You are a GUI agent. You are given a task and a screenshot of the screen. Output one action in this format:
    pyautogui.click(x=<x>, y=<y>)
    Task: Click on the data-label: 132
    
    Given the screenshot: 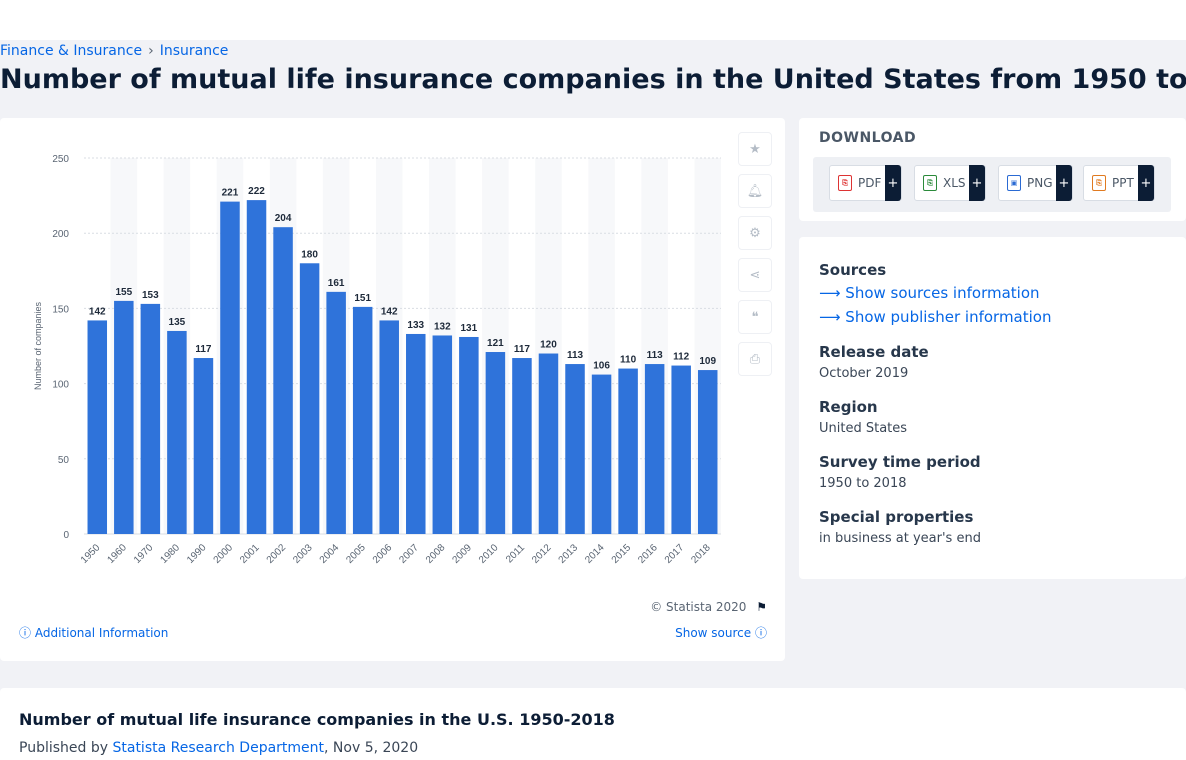 What is the action you would take?
    pyautogui.click(x=442, y=326)
    